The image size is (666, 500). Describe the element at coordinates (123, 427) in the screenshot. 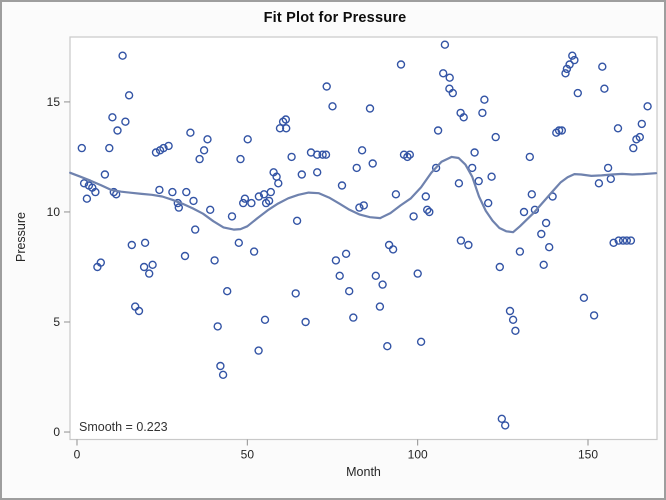

I see `smooth-annotation: Smooth = 0.223` at that location.